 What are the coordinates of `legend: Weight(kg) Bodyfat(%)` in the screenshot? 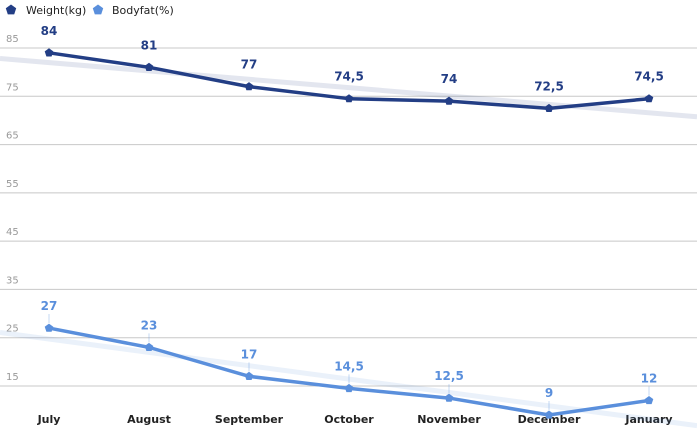 It's located at (89, 10).